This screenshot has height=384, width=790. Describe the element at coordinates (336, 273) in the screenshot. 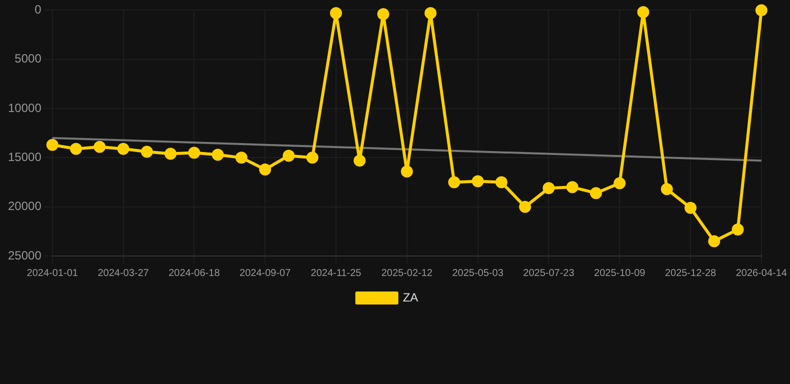

I see `x-tick-label: 2024-11-25` at that location.